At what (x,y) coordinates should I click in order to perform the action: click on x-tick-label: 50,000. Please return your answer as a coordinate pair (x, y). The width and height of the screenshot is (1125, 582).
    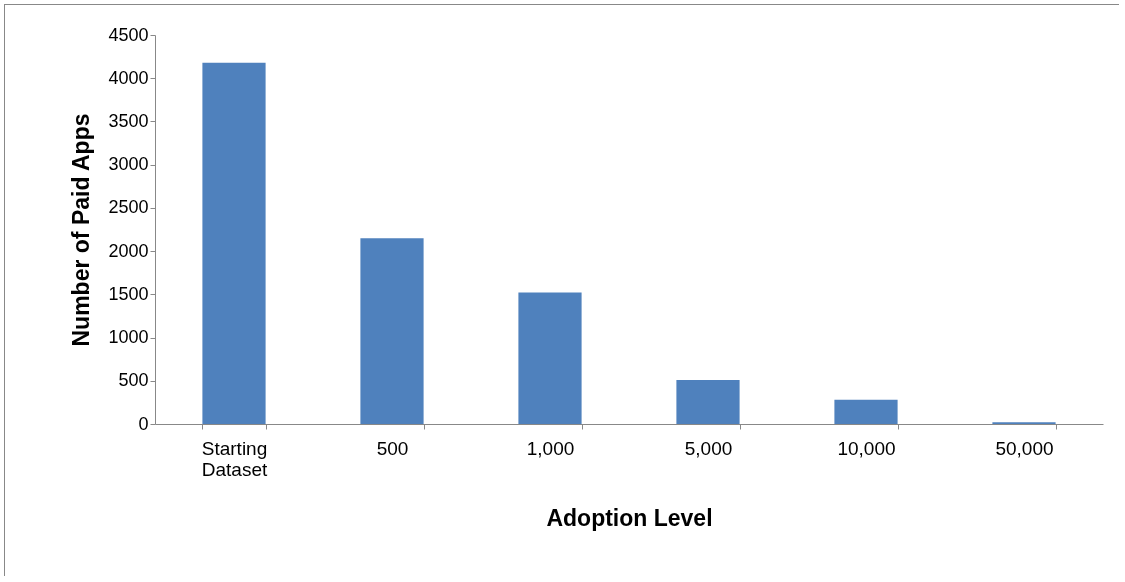
    Looking at the image, I should click on (1024, 448).